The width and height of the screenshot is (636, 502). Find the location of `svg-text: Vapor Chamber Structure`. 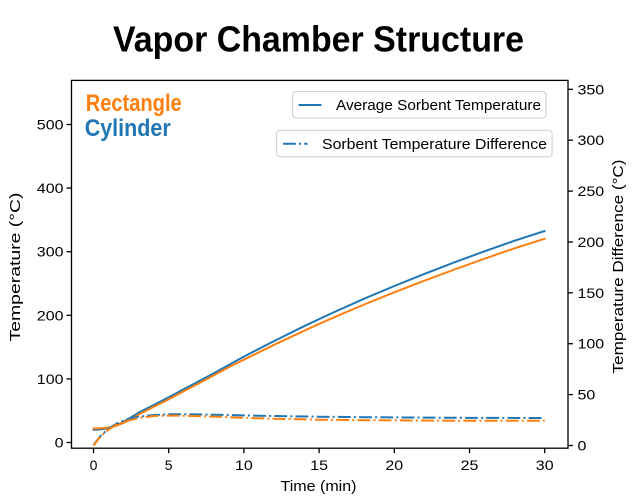

svg-text: Vapor Chamber Structure is located at coordinates (318, 39).